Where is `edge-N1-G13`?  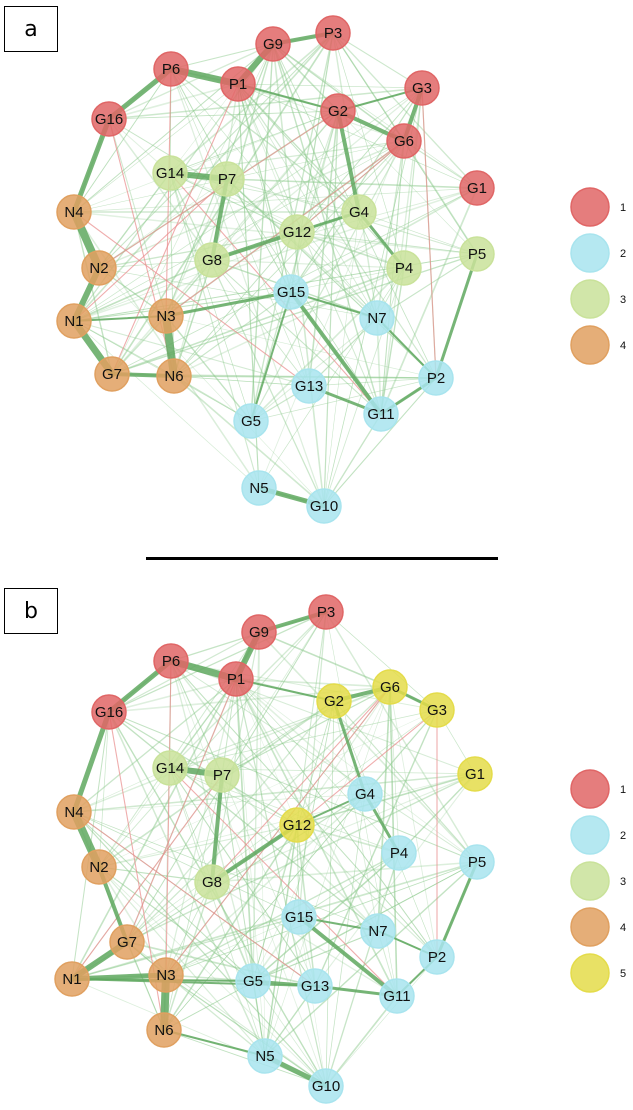
edge-N1-G13 is located at coordinates (191, 353).